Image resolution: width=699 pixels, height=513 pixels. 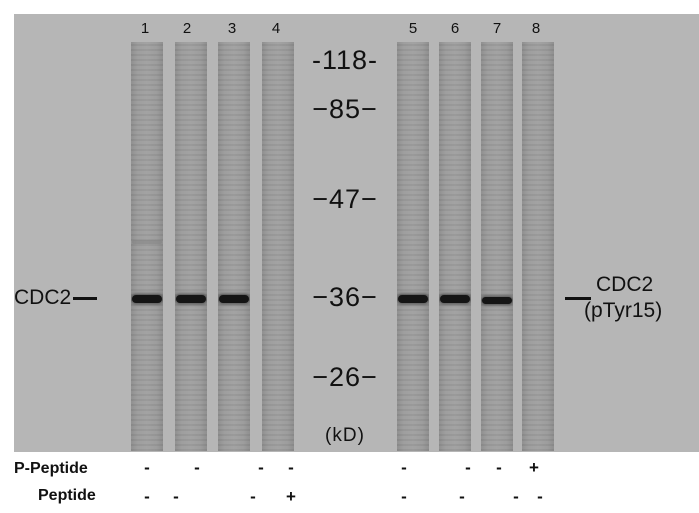 What do you see at coordinates (345, 435) in the screenshot?
I see `unit-label: (kD)` at bounding box center [345, 435].